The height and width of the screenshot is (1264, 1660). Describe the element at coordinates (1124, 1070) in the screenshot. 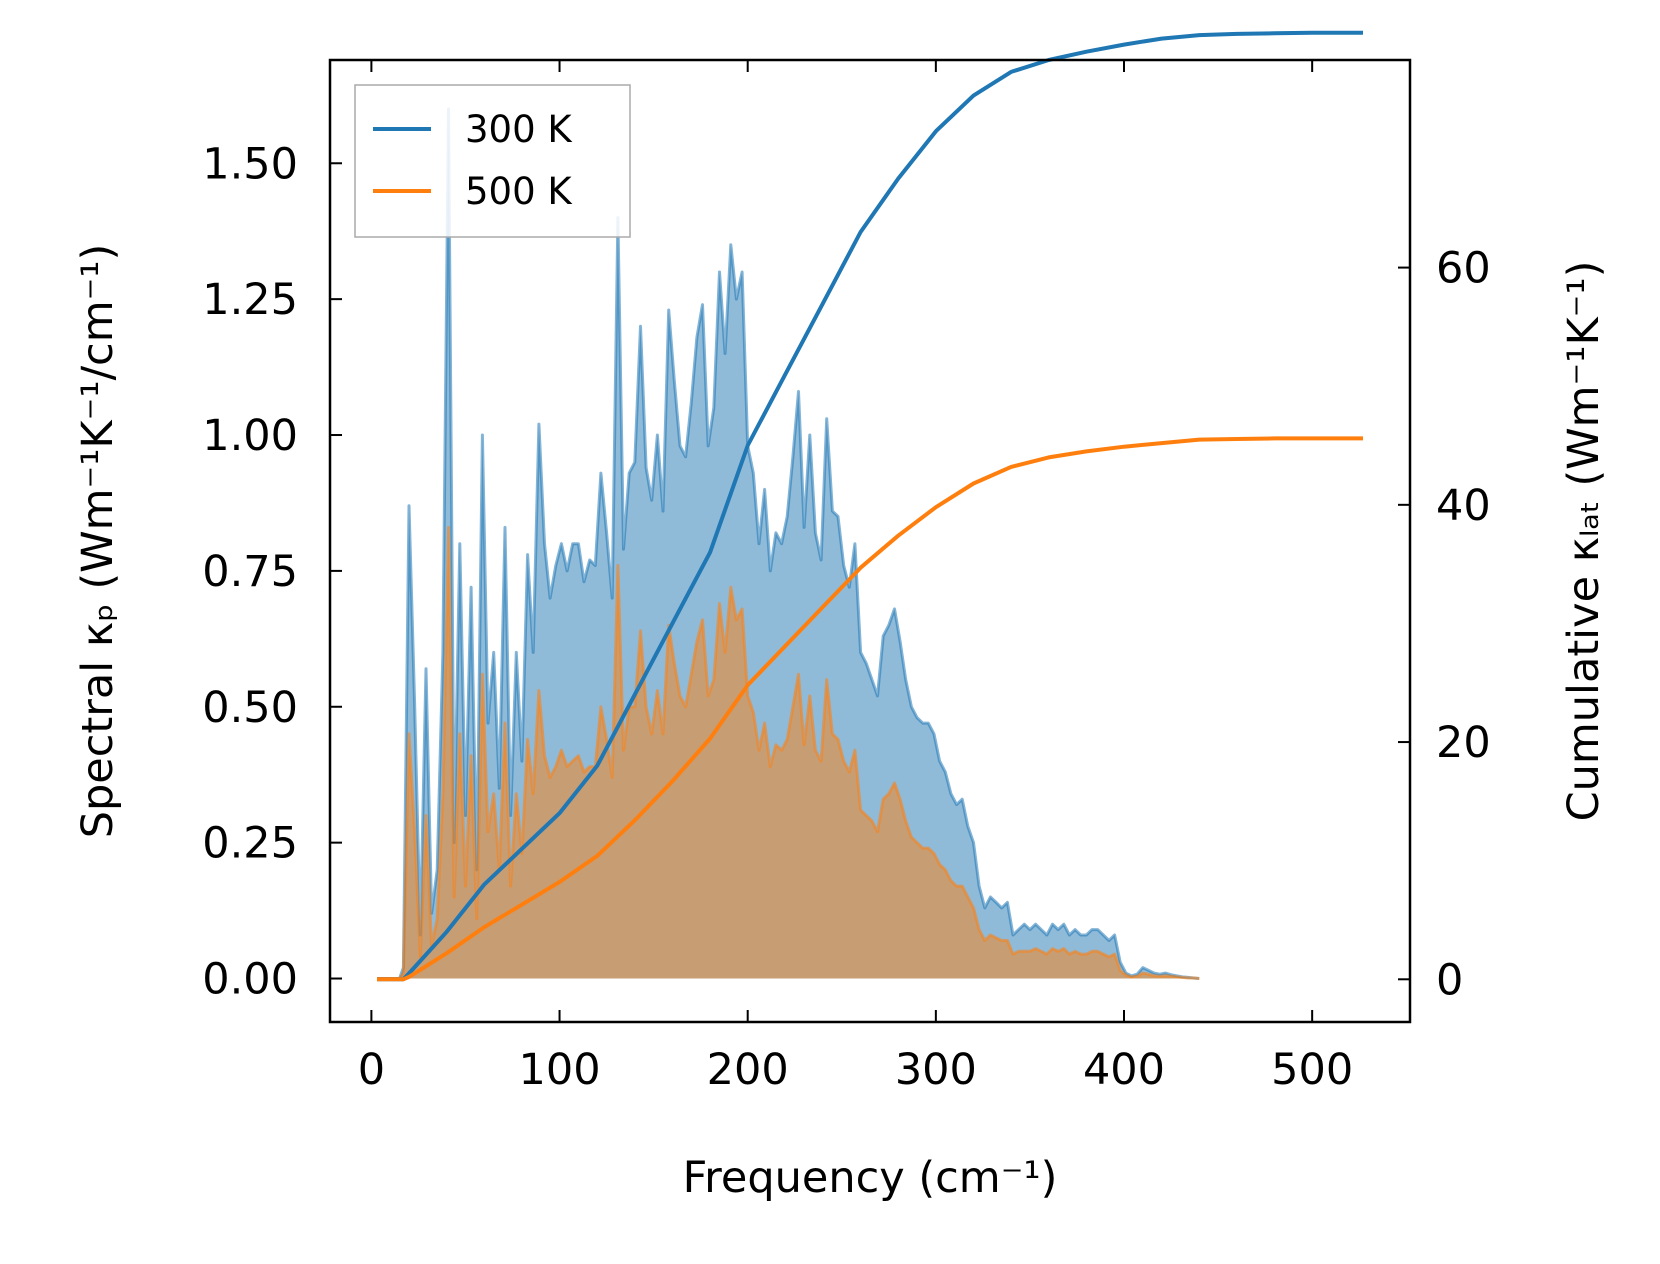

I see `x-tick-label-400: 400` at that location.